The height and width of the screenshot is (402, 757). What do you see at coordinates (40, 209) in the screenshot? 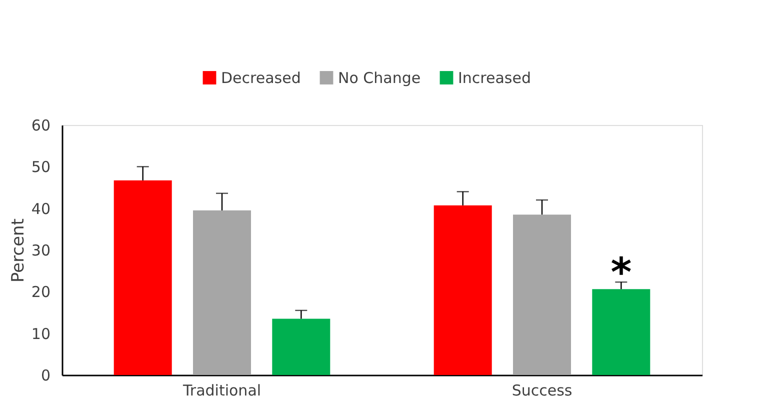
I see `y-tick-label: 40` at bounding box center [40, 209].